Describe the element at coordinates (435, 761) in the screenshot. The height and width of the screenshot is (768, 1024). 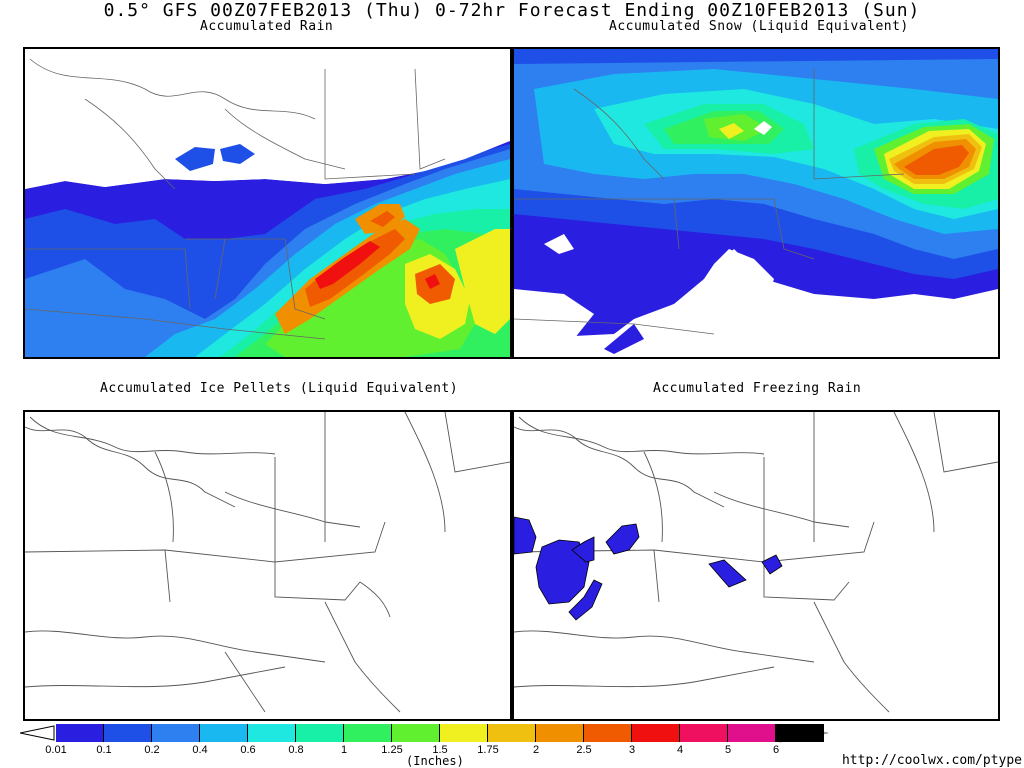
I see `colorbar-units: (Inches)` at that location.